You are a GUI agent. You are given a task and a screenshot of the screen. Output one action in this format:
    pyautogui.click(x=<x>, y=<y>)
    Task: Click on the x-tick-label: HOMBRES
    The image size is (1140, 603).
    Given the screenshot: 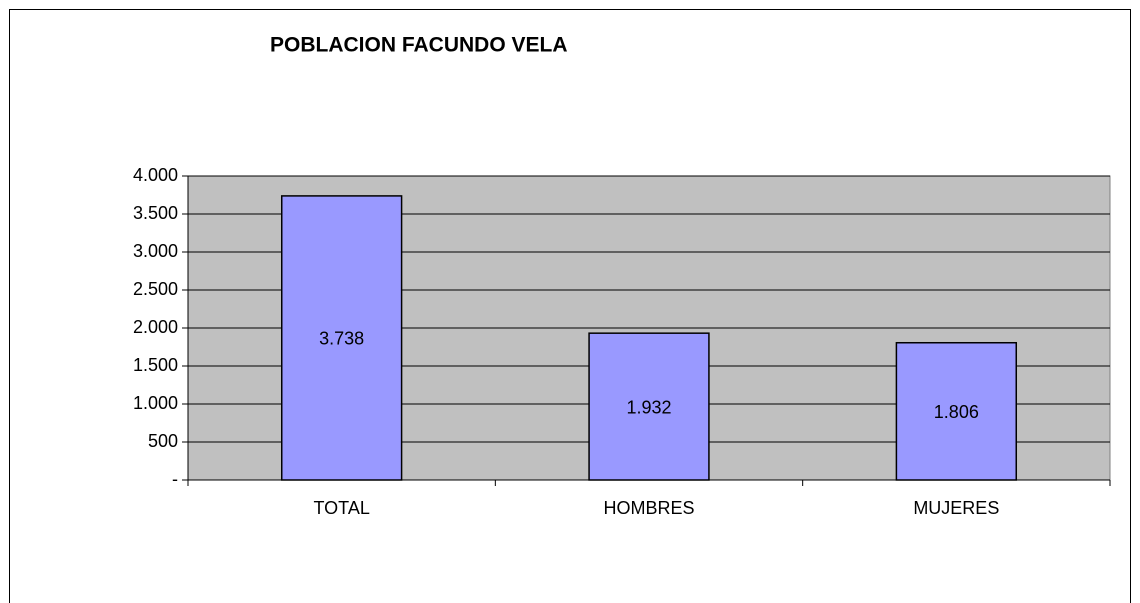 What is the action you would take?
    pyautogui.click(x=648, y=508)
    